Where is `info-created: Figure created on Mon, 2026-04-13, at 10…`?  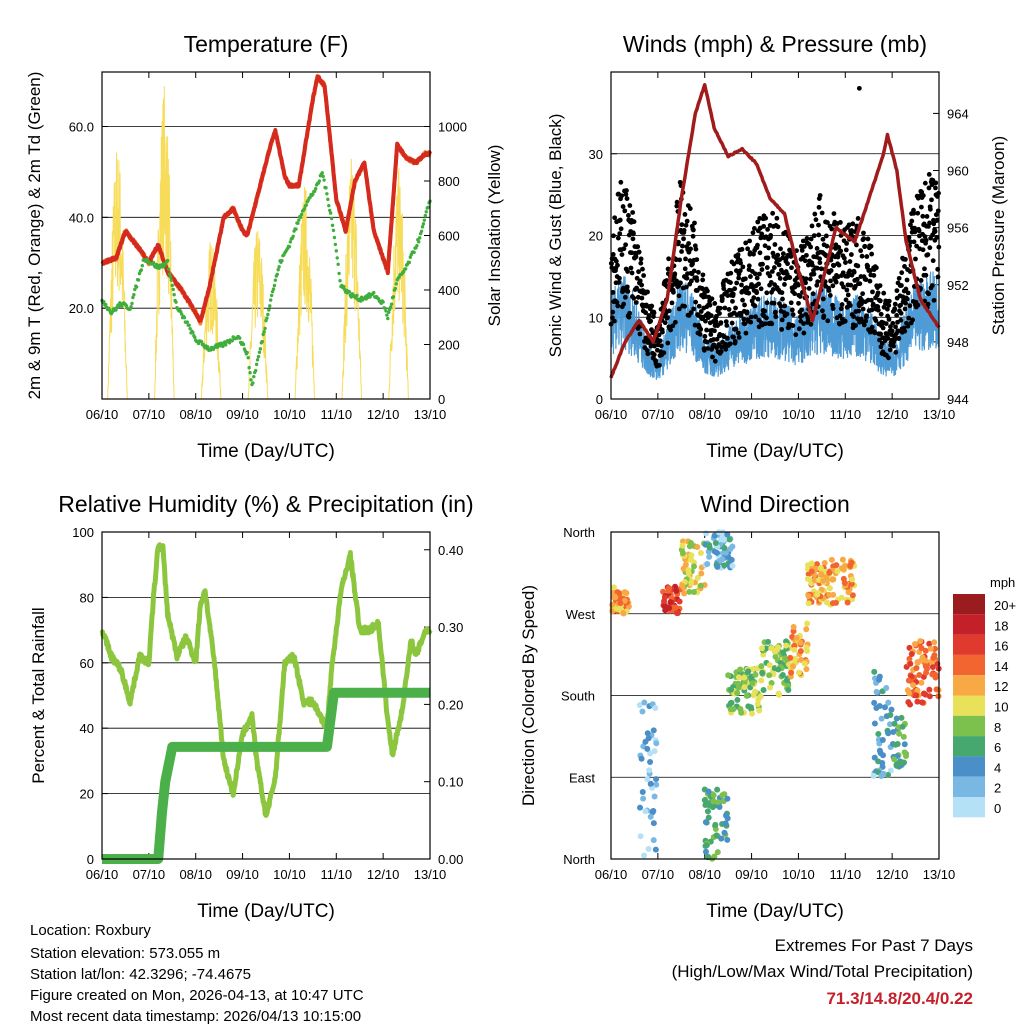
info-created: Figure created on Mon, 2026-04-13, at 10… is located at coordinates (197, 995).